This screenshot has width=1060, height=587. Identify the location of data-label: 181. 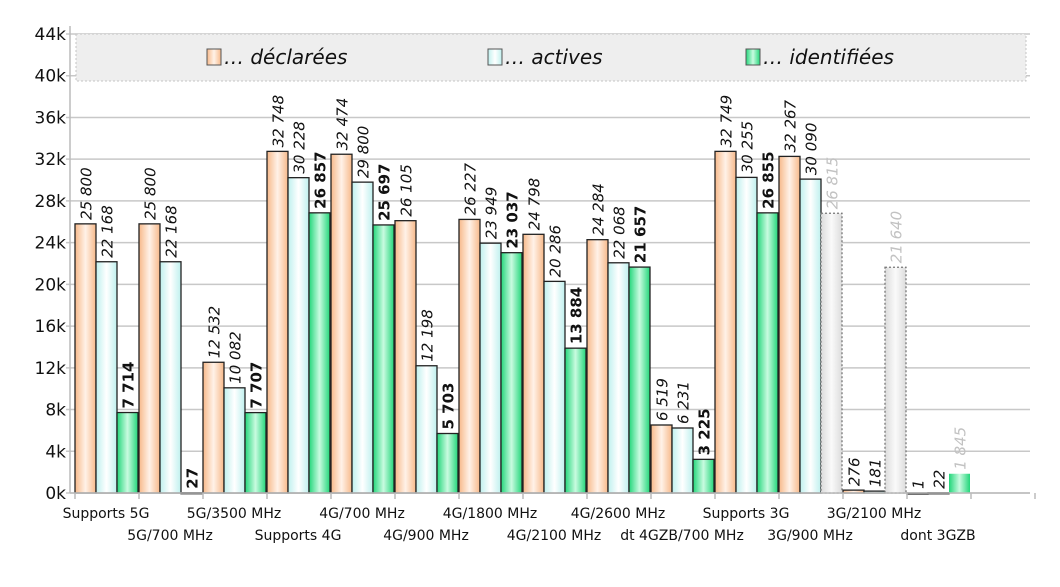
(876, 472).